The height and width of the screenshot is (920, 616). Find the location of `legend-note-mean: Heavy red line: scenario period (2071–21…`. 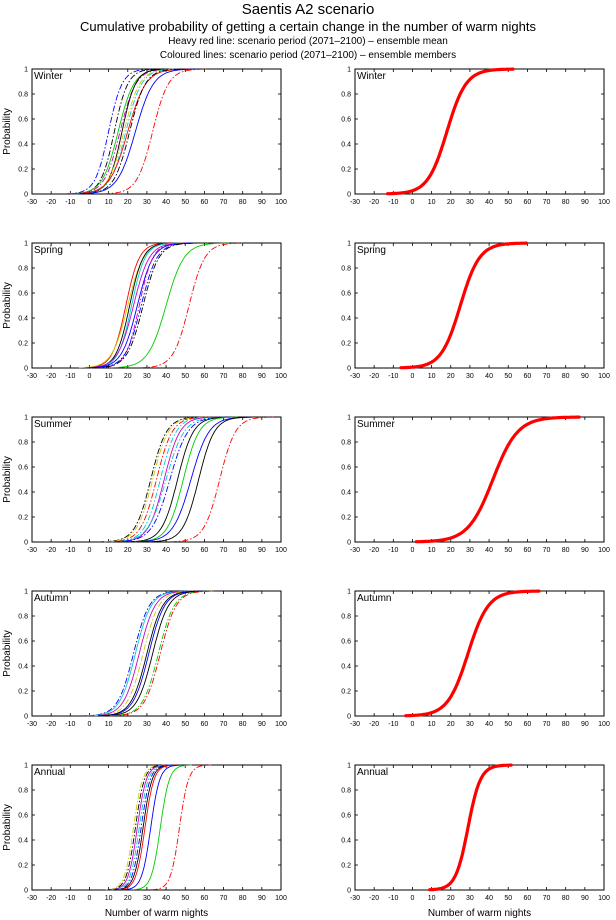

legend-note-mean: Heavy red line: scenario period (2071–21… is located at coordinates (308, 41).